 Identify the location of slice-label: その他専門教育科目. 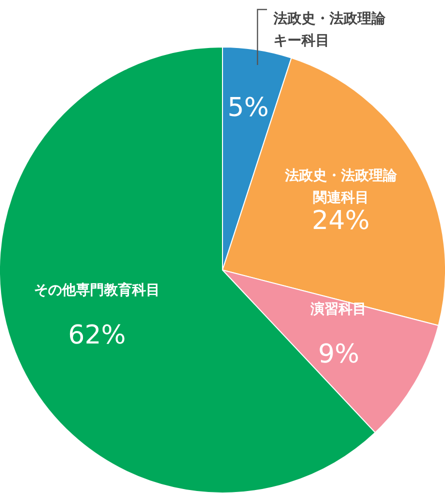
(97, 290).